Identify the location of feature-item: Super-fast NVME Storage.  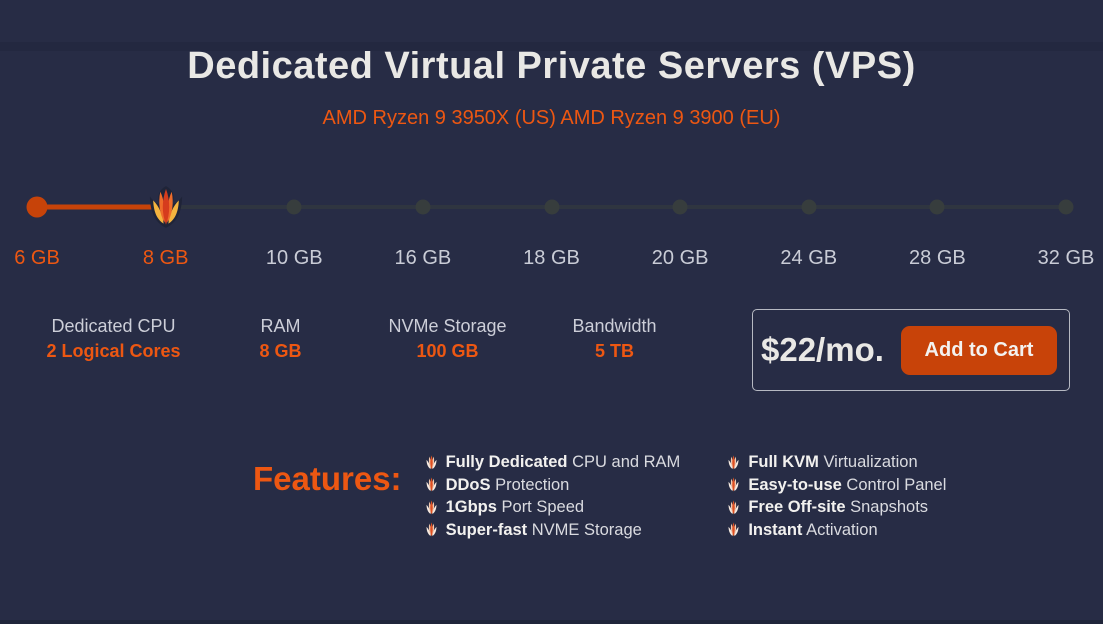
(552, 530).